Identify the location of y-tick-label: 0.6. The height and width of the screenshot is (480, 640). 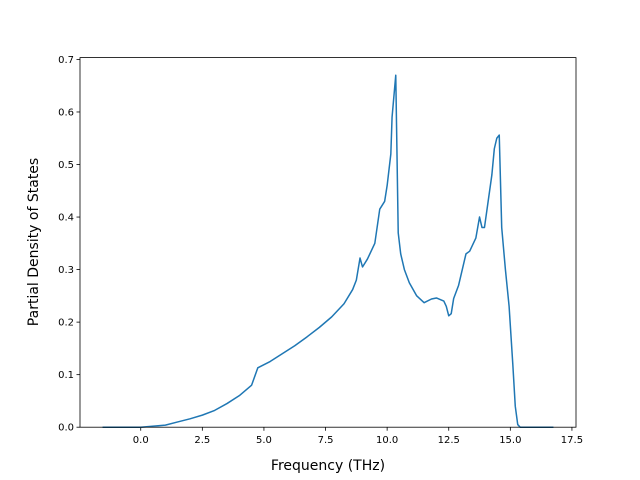
(66, 112).